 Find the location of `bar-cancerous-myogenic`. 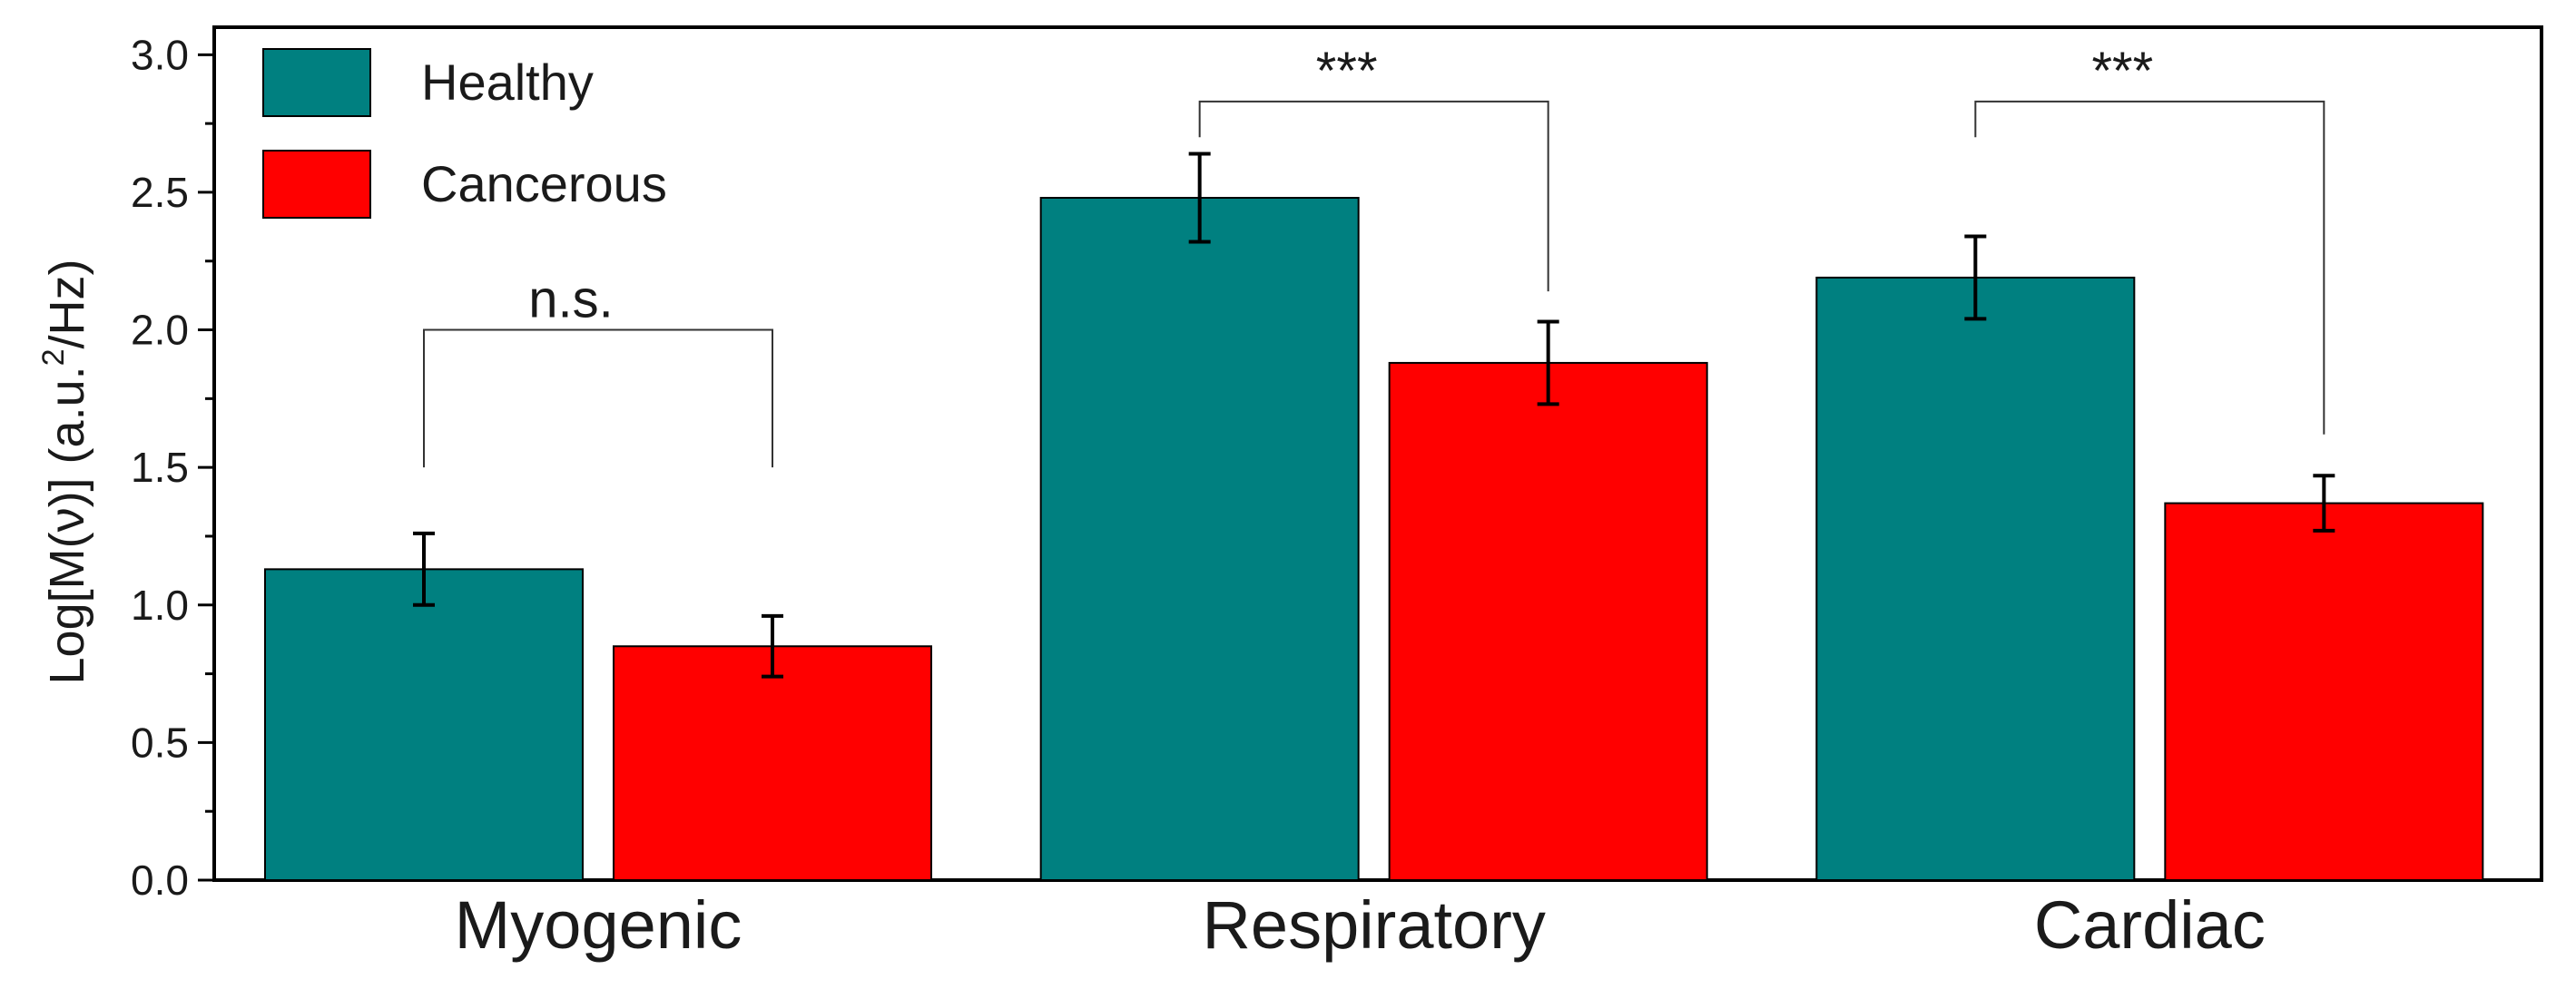

bar-cancerous-myogenic is located at coordinates (772, 763).